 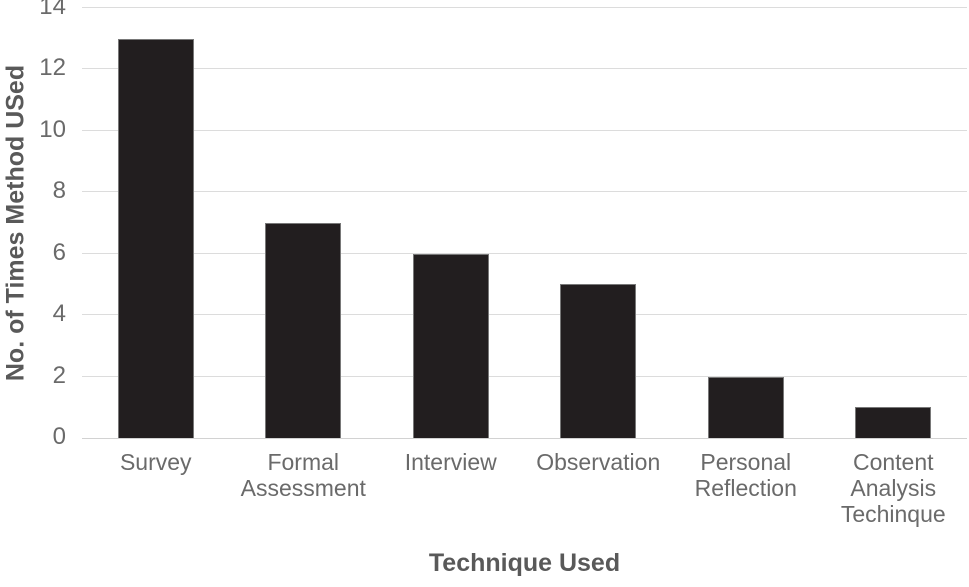 What do you see at coordinates (524, 563) in the screenshot?
I see `x-axis-title: Technique Used` at bounding box center [524, 563].